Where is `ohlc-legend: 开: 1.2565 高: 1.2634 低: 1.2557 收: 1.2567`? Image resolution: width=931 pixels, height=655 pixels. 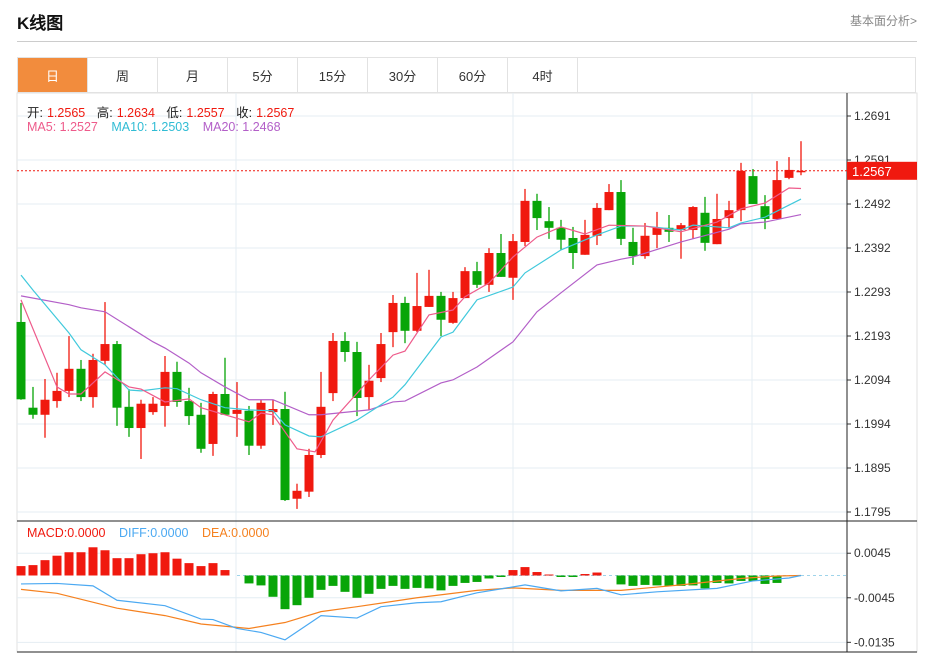 ohlc-legend: 开: 1.2565 高: 1.2634 低: 1.2557 收: 1.2567 is located at coordinates (164, 111).